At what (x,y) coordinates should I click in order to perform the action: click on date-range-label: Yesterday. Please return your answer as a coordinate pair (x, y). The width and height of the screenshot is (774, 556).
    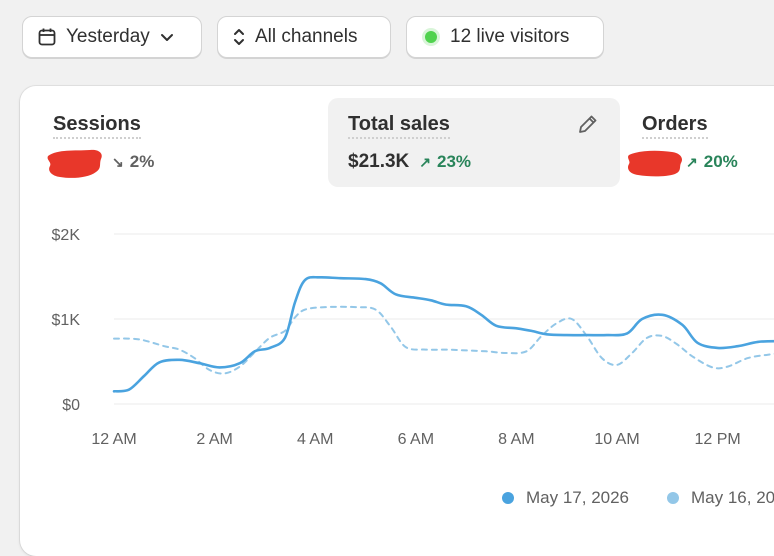
    Looking at the image, I should click on (108, 36).